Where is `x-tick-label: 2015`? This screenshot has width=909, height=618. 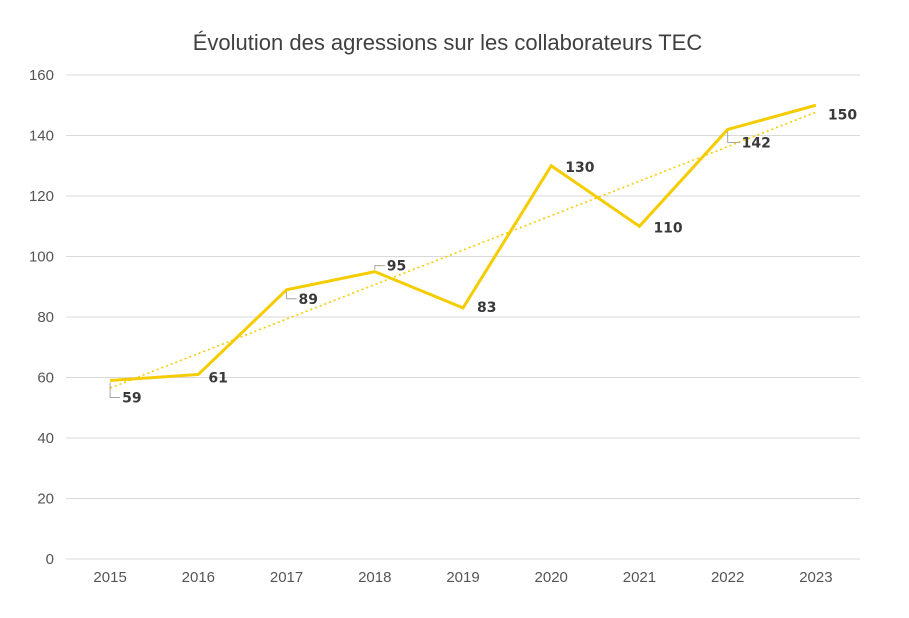
x-tick-label: 2015 is located at coordinates (109, 577).